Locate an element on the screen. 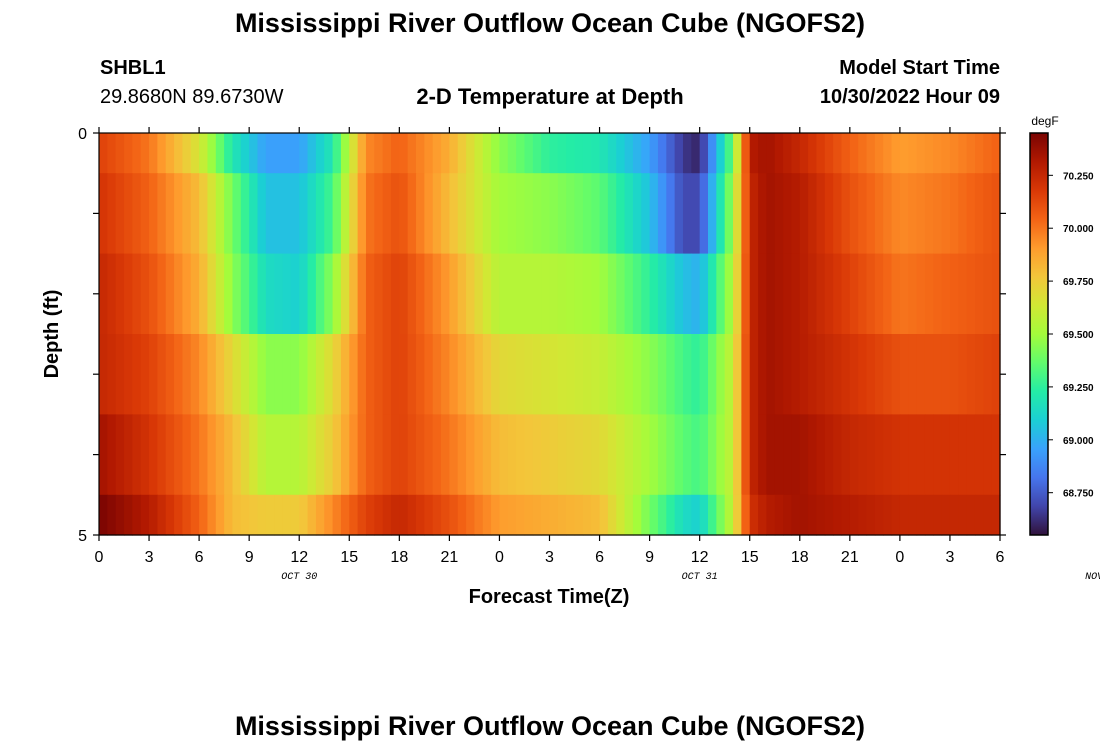  colorbar-tick-label: 69.250 is located at coordinates (1078, 388).